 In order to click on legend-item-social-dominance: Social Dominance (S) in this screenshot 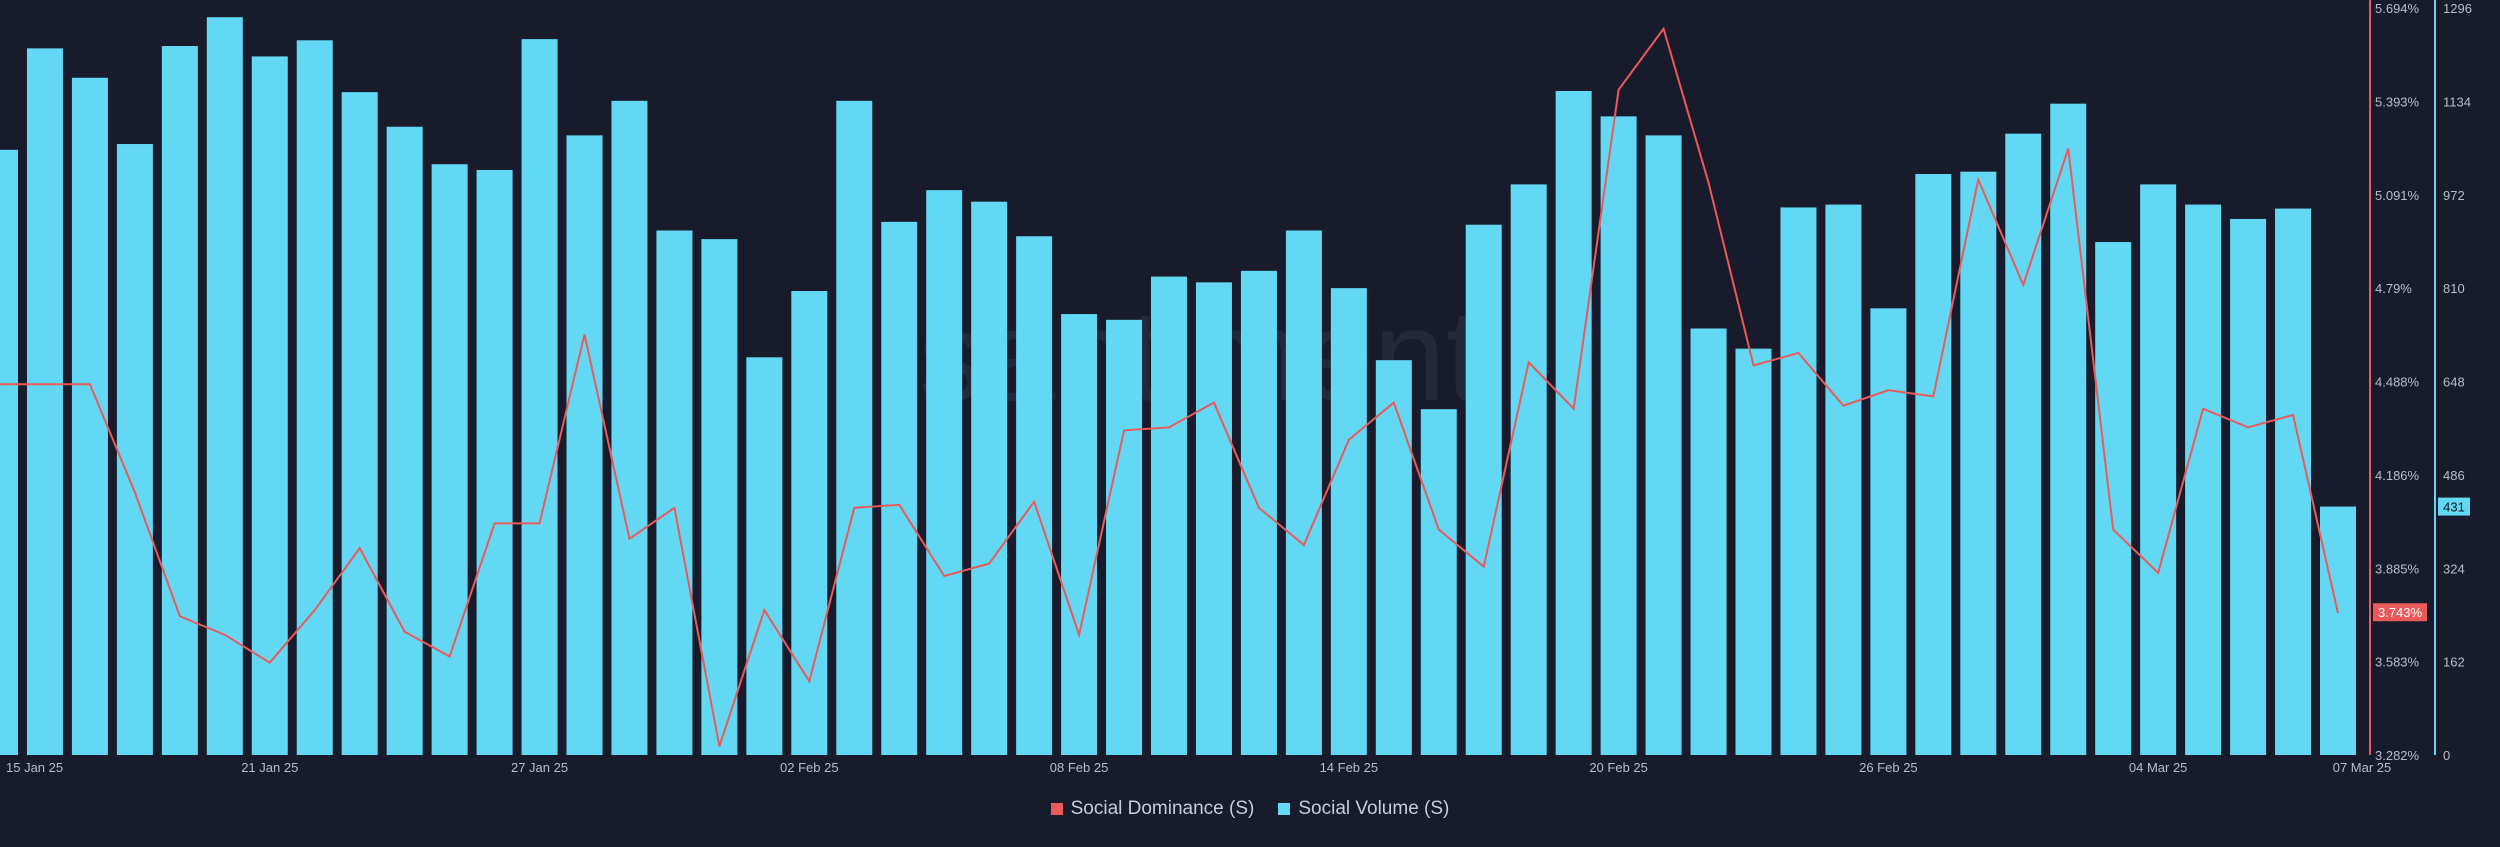, I will do `click(1152, 809)`.